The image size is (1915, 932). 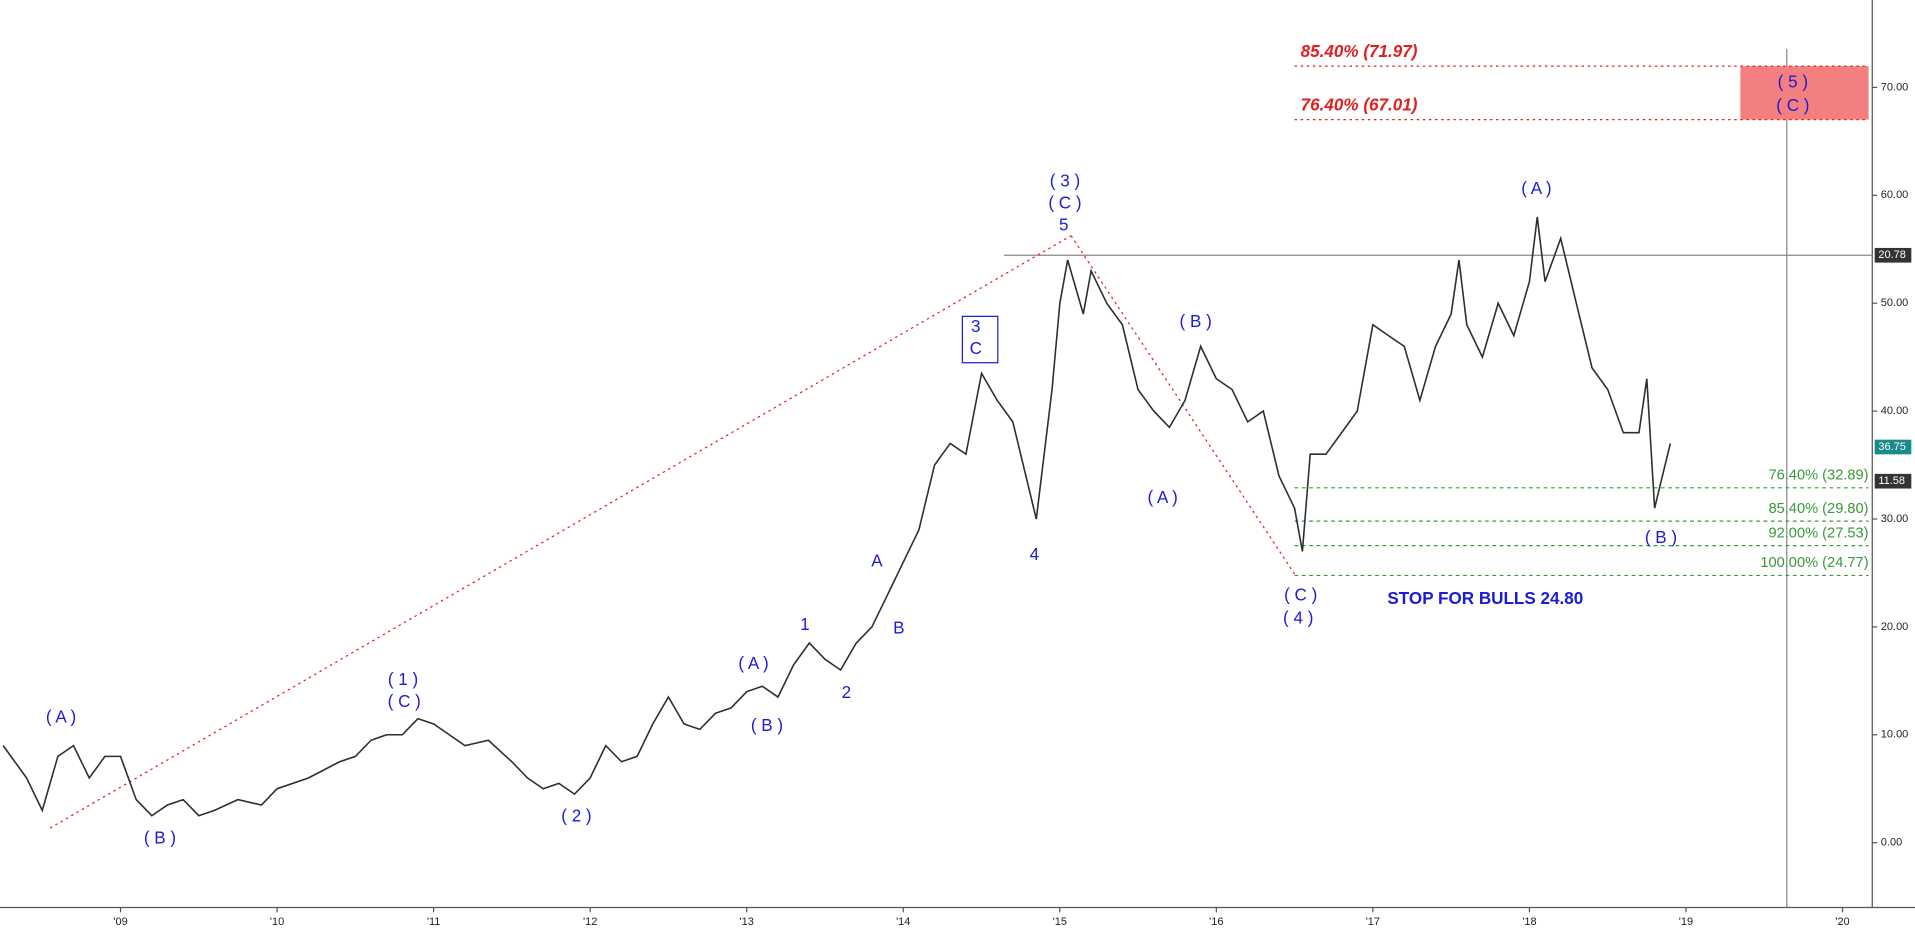 I want to click on y-tick-label: 70.00, so click(x=1894, y=87).